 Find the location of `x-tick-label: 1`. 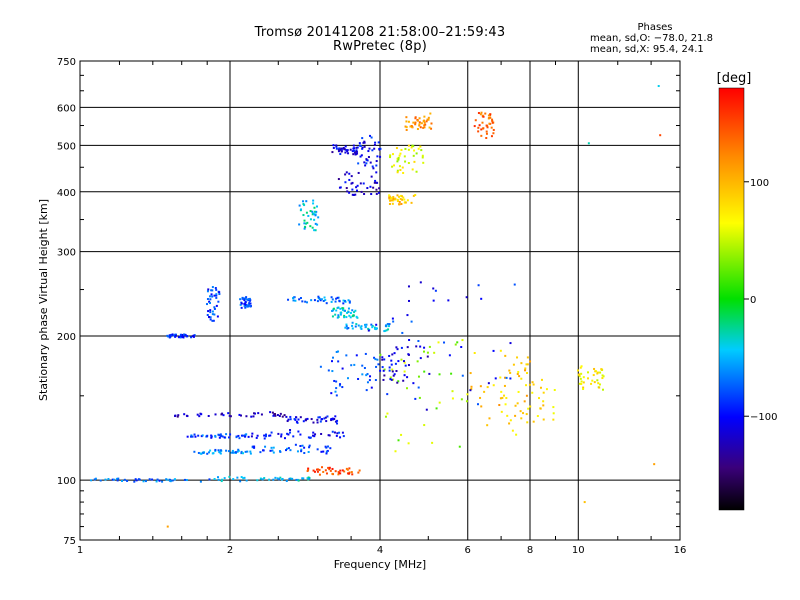

x-tick-label: 1 is located at coordinates (80, 550).